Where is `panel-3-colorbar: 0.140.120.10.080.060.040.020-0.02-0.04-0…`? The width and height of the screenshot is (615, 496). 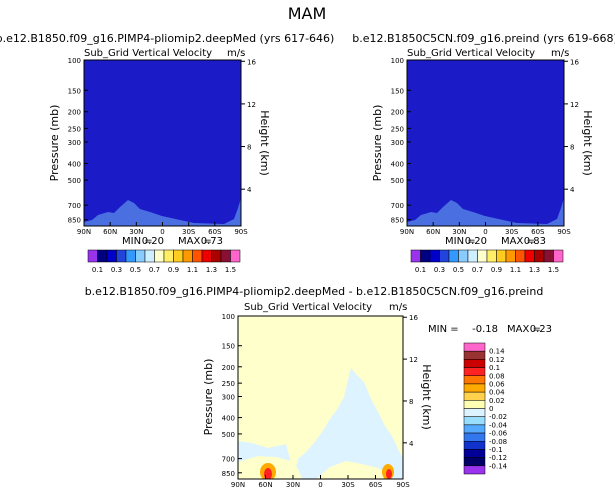
panel-3-colorbar: 0.140.120.10.080.060.040.020-0.02-0.04-0… is located at coordinates (485, 408).